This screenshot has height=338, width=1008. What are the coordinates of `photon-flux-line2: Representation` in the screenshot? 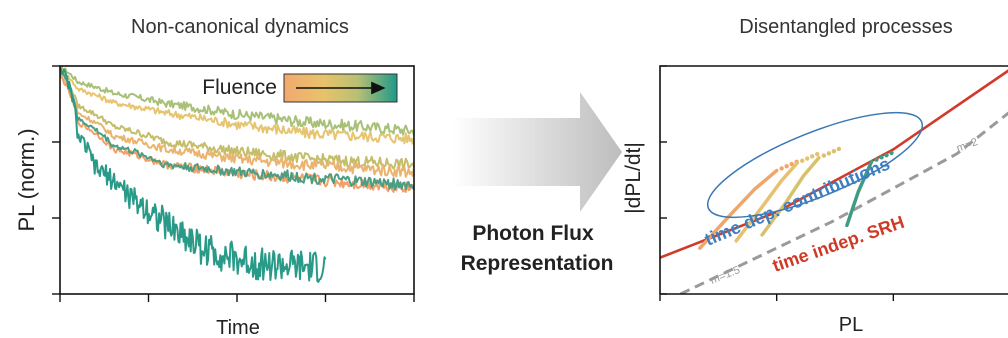 It's located at (537, 263).